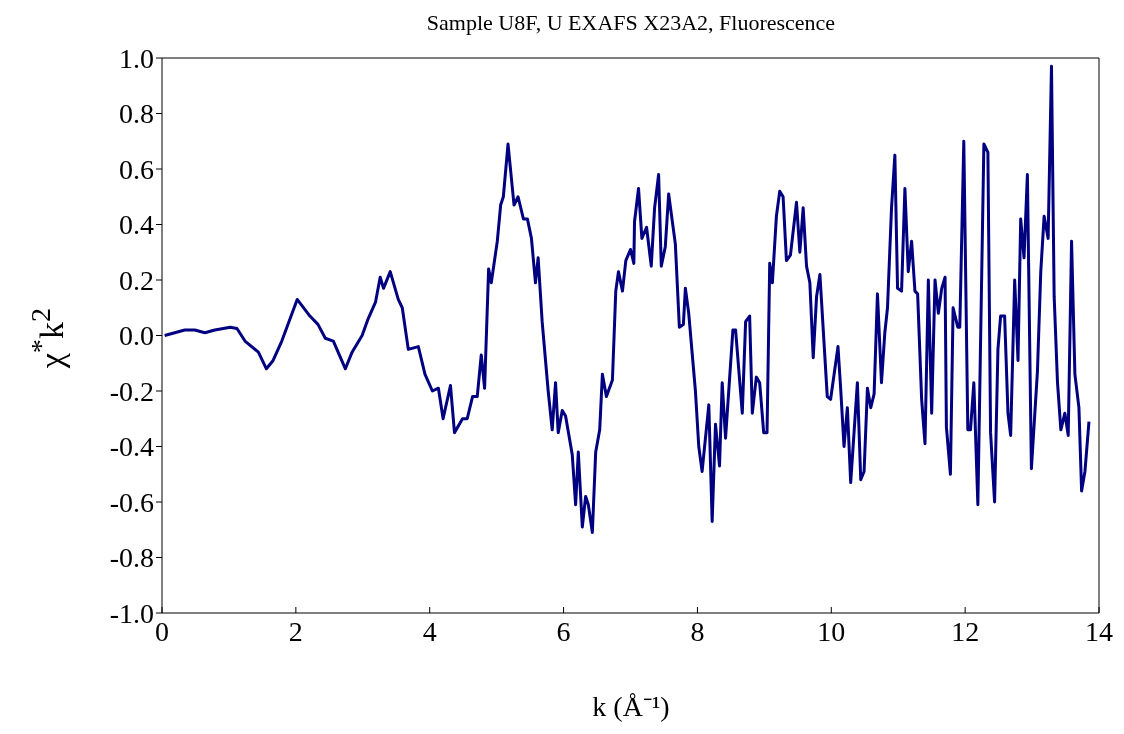 The width and height of the screenshot is (1124, 734). What do you see at coordinates (136, 58) in the screenshot?
I see `y-tick-label: 1.0` at bounding box center [136, 58].